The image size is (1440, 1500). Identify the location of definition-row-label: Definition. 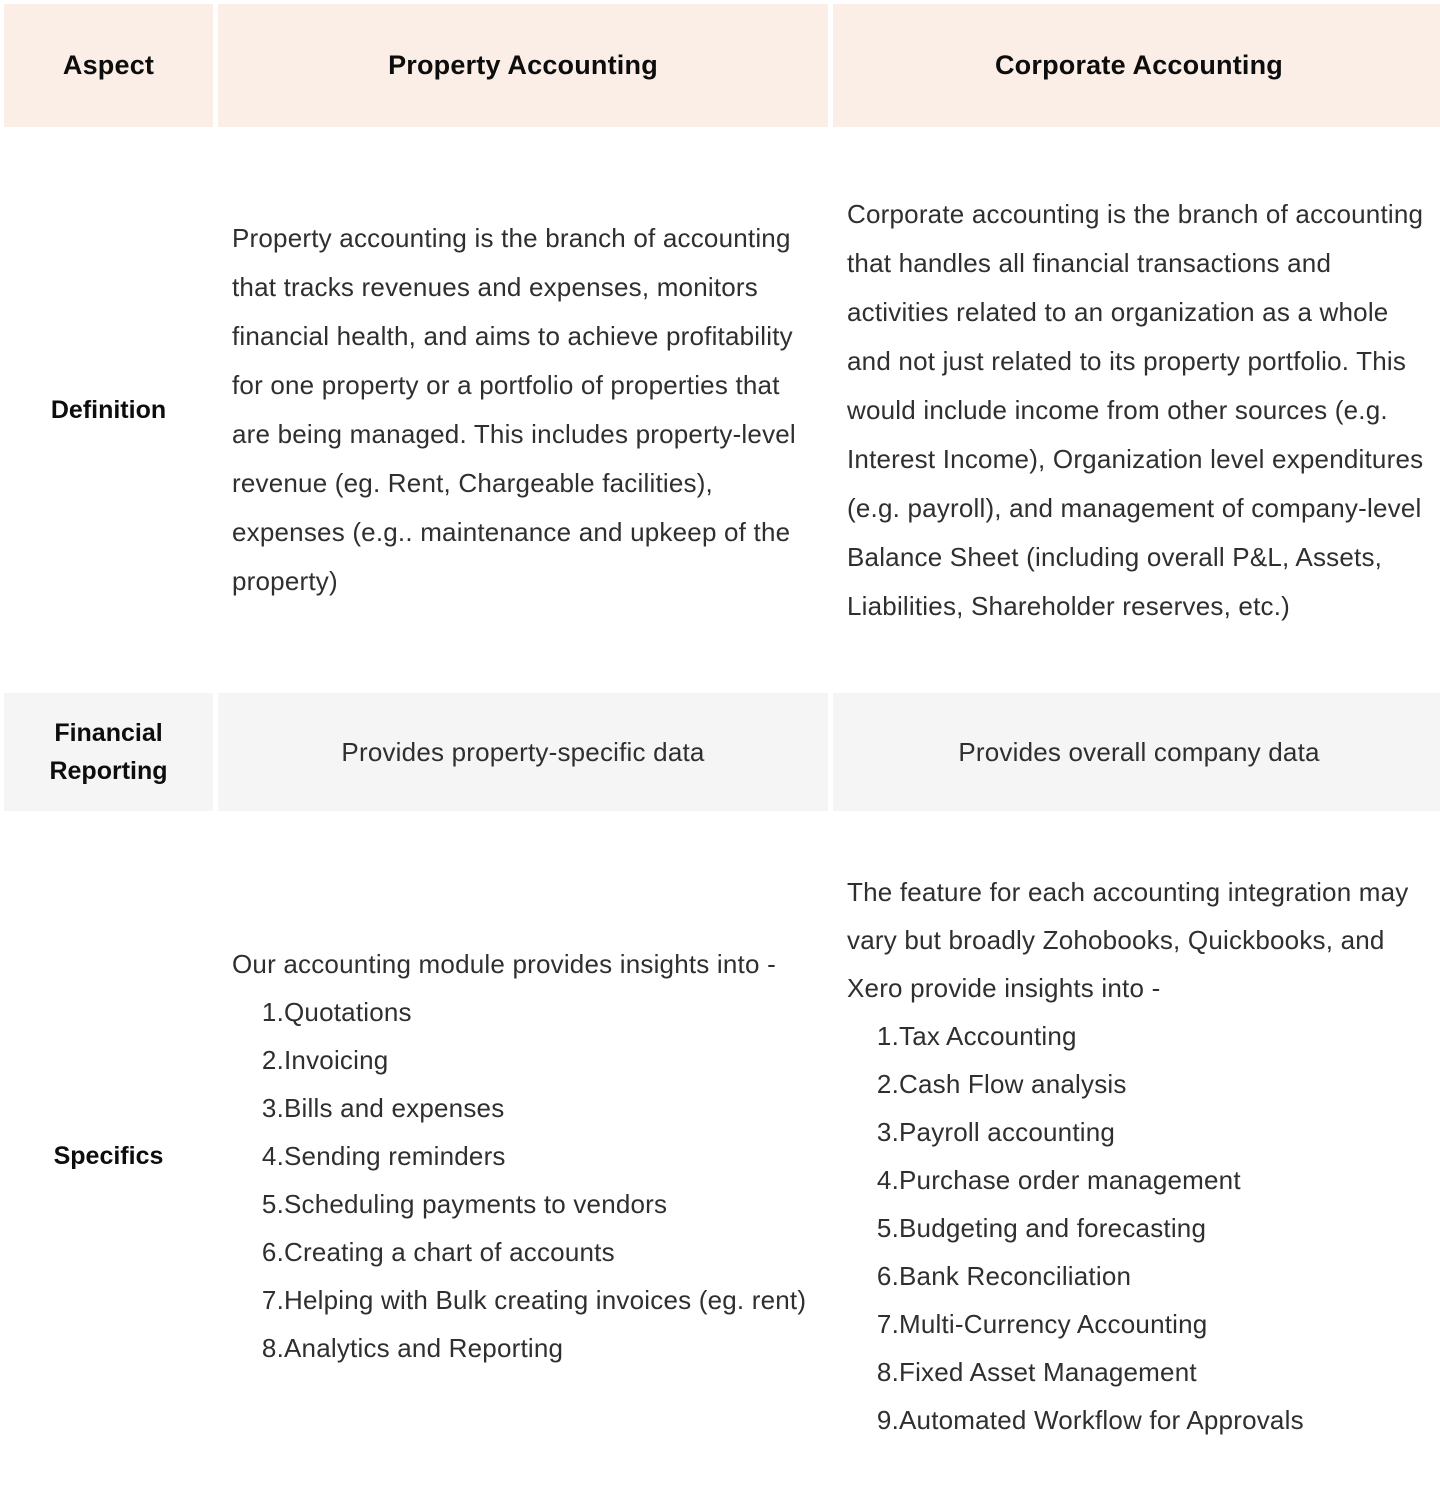
(108, 410).